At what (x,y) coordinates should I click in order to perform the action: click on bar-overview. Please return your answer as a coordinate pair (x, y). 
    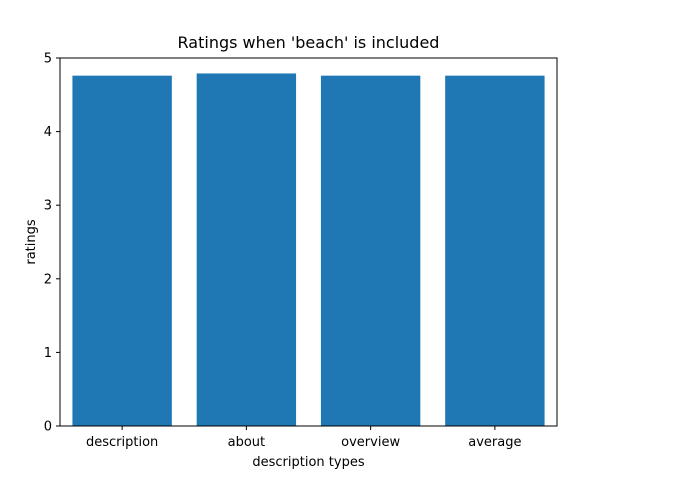
    Looking at the image, I should click on (370, 250).